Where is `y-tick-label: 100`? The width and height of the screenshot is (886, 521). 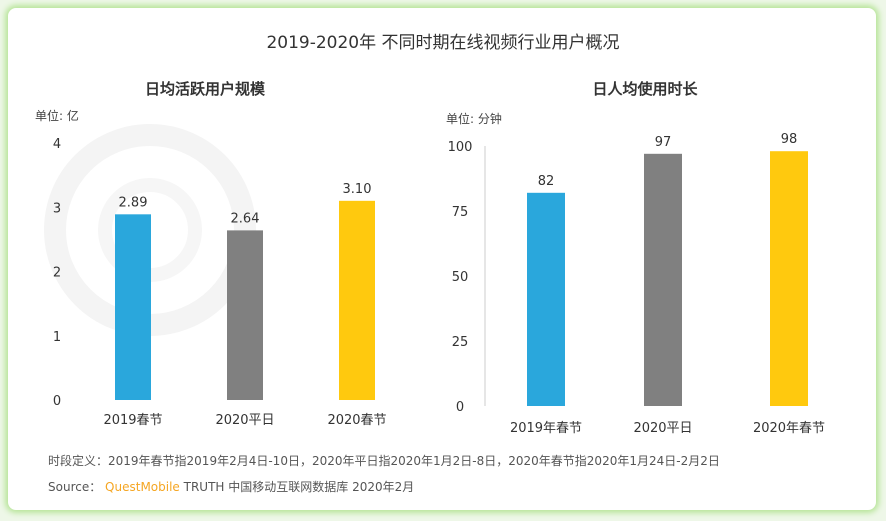 y-tick-label: 100 is located at coordinates (460, 147).